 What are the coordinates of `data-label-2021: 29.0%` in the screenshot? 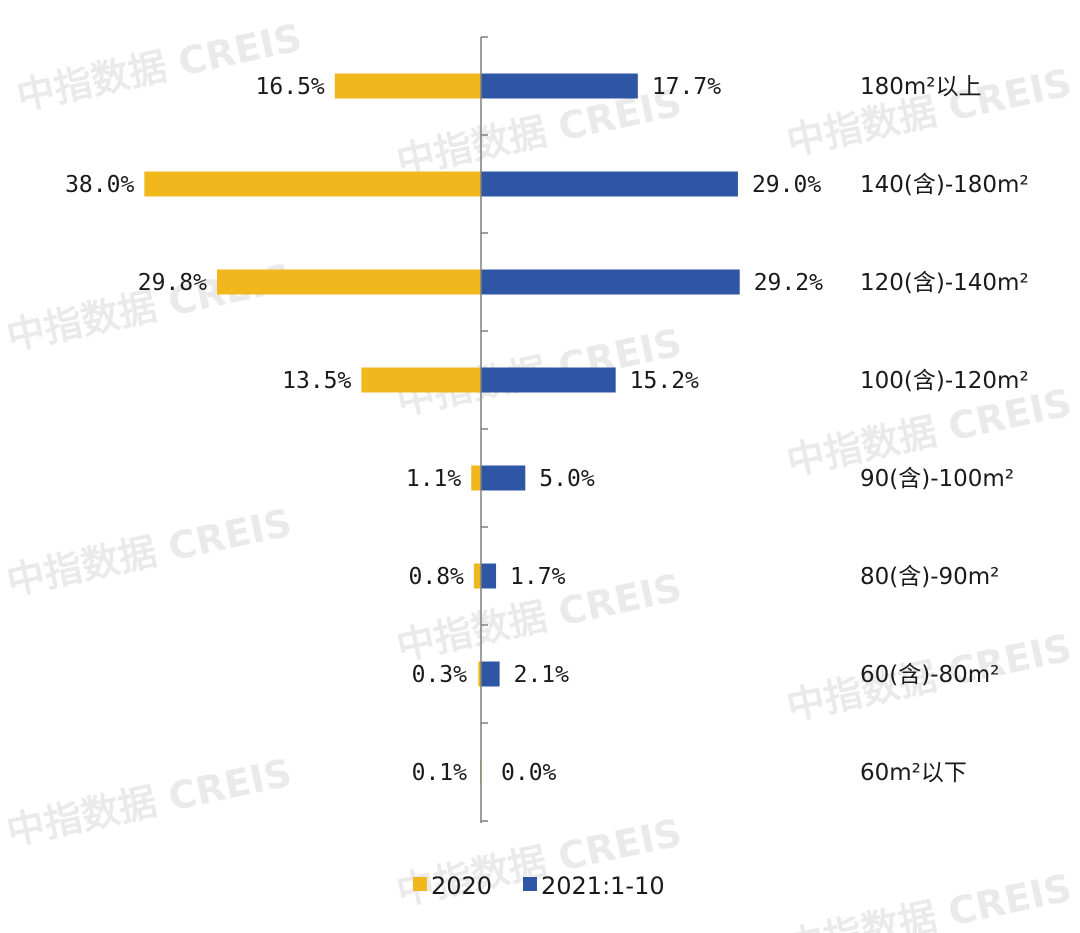 It's located at (786, 185).